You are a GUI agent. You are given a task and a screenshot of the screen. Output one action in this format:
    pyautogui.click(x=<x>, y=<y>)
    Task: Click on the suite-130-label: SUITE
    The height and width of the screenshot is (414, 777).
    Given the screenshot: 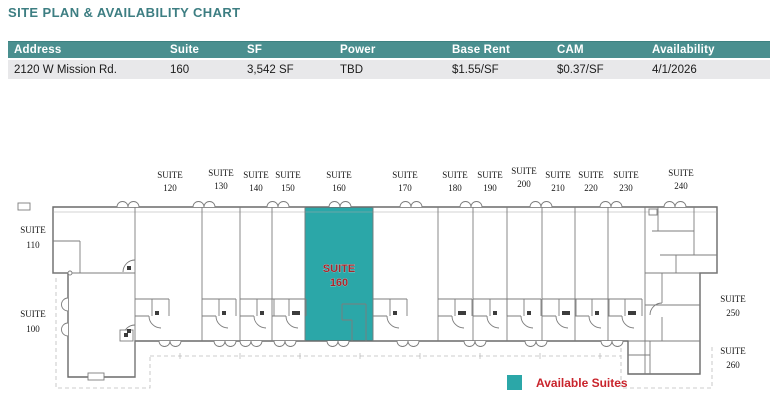 What is the action you would take?
    pyautogui.click(x=221, y=173)
    